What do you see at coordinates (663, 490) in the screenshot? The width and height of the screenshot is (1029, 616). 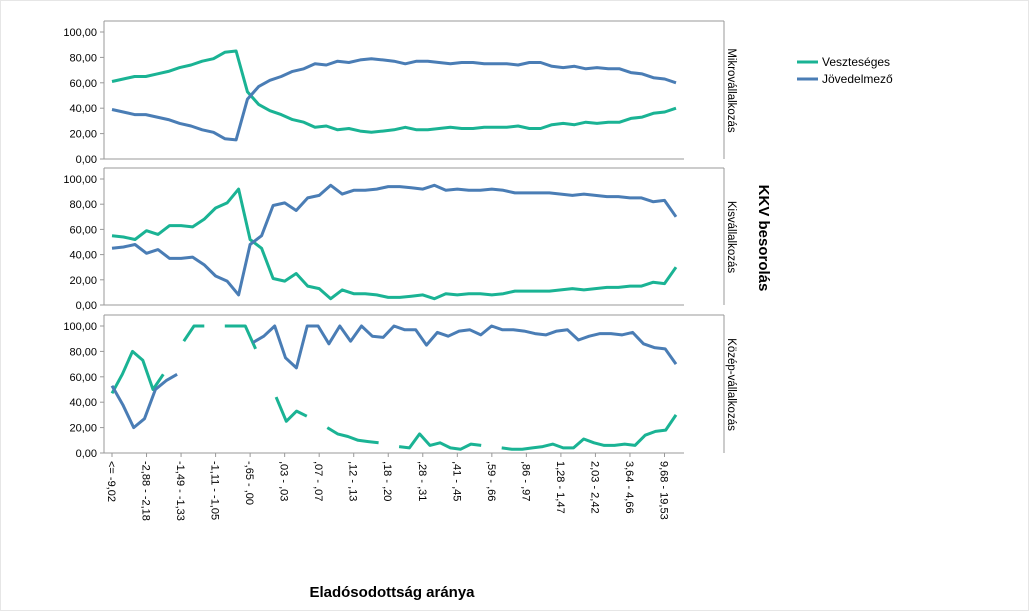 I see `x-tick-label: 9,68 - 19,53` at bounding box center [663, 490].